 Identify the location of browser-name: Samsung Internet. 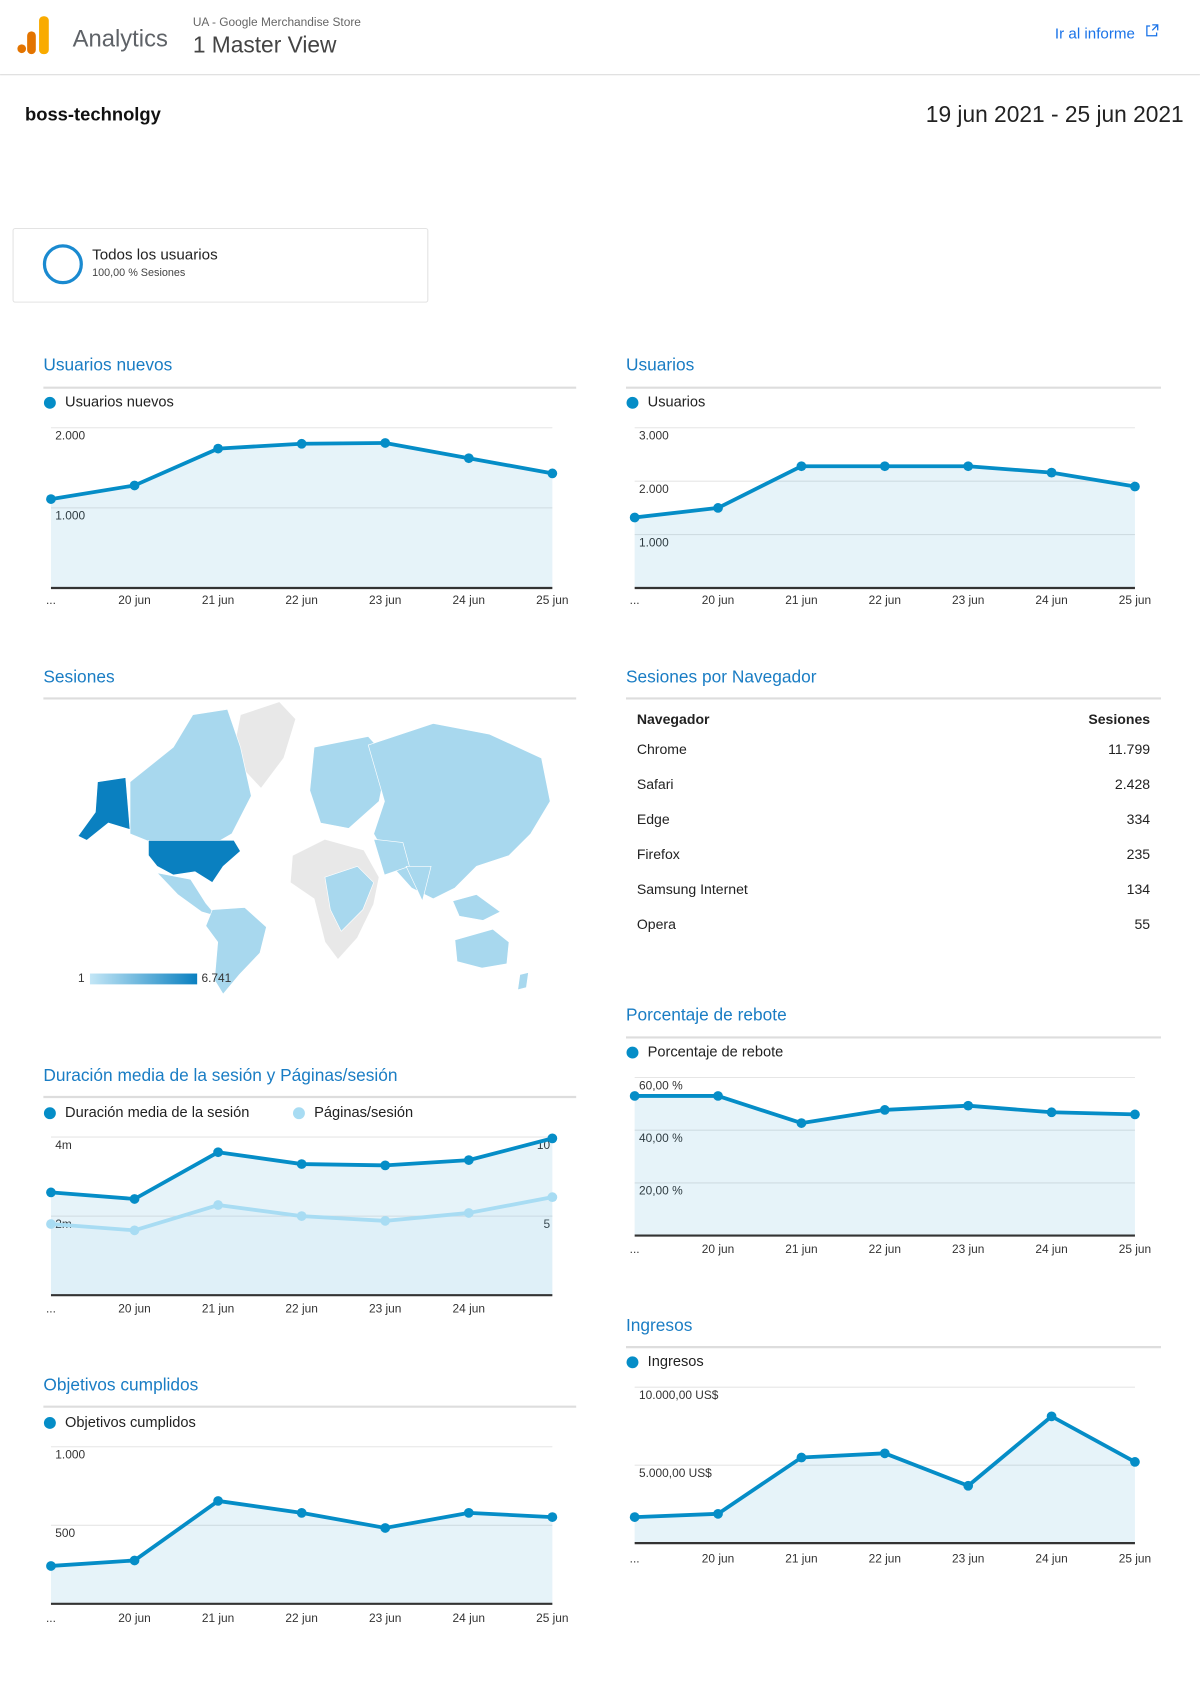
(692, 889).